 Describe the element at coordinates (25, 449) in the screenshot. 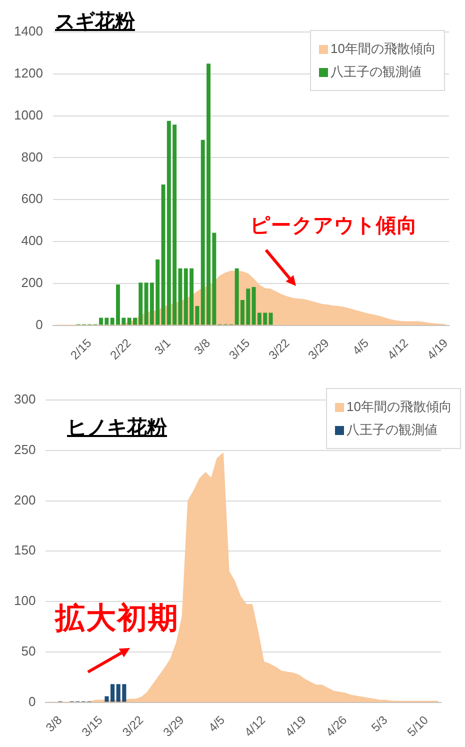

I see `y-tick-label: 250` at that location.